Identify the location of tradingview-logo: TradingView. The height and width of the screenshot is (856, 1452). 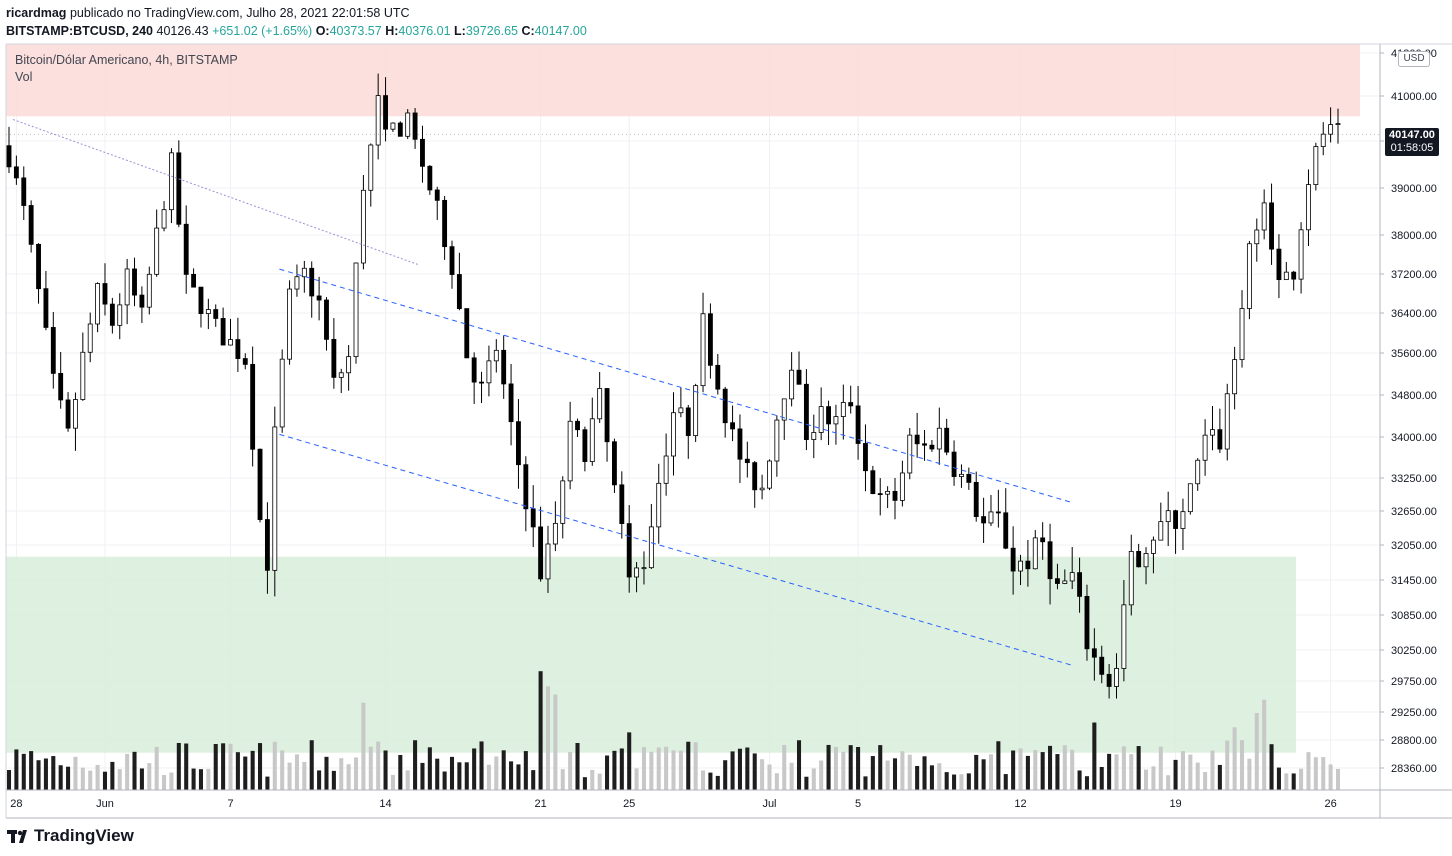
(70, 836).